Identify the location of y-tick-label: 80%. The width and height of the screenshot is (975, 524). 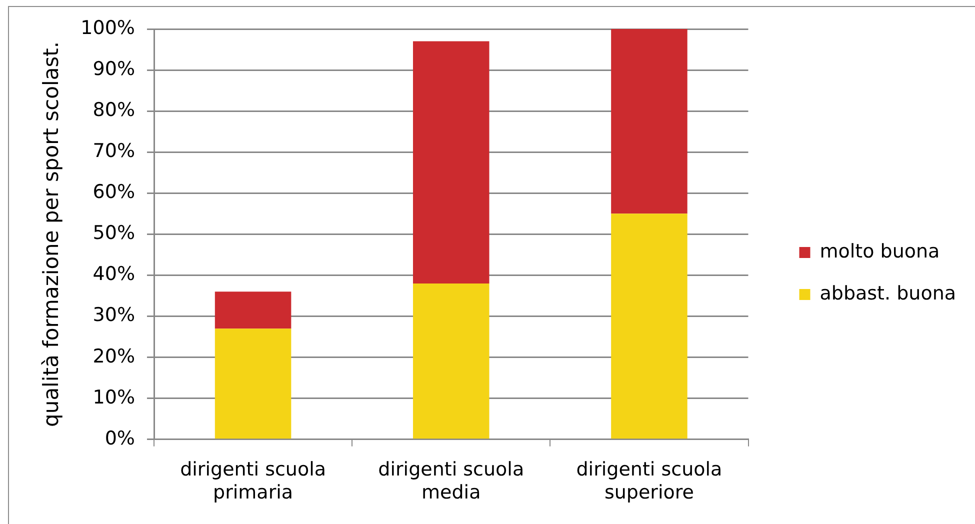
(113, 110).